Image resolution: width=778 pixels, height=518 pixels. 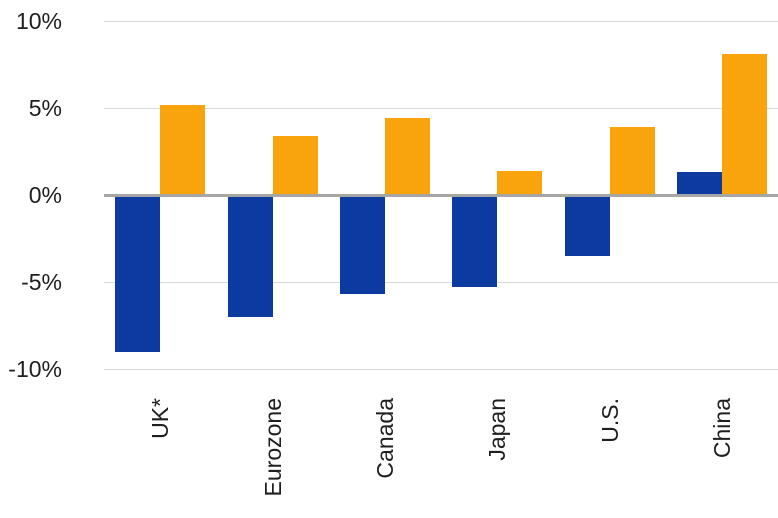 I want to click on y-tick-label: -5%, so click(x=41, y=282).